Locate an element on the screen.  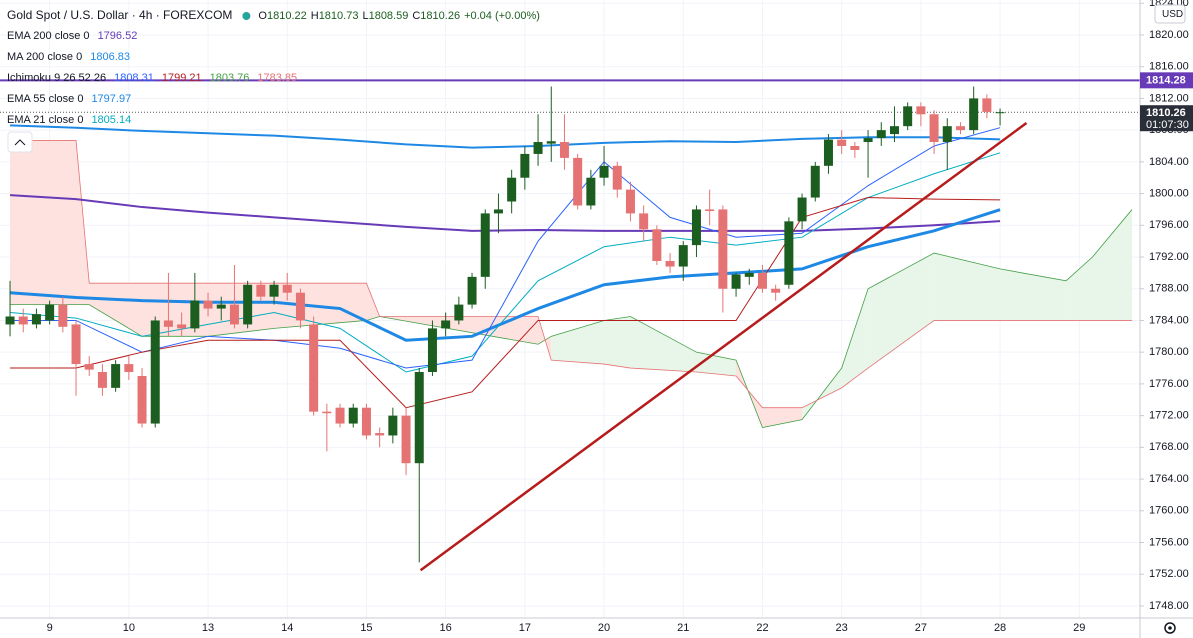
y-tick-label: 1792.00 is located at coordinates (1169, 257).